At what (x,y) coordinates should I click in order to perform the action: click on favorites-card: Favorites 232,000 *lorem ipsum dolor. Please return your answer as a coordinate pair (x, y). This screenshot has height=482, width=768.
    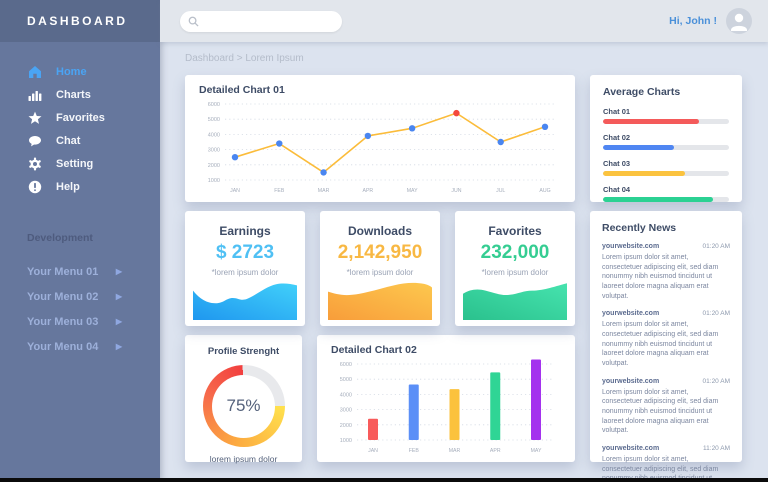
    Looking at the image, I should click on (515, 268).